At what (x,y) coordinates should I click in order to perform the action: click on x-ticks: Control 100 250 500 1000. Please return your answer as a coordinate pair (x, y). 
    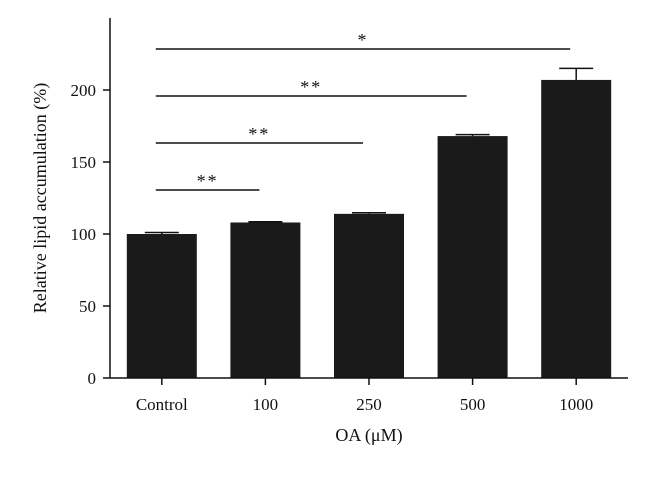
    Looking at the image, I should click on (364, 396).